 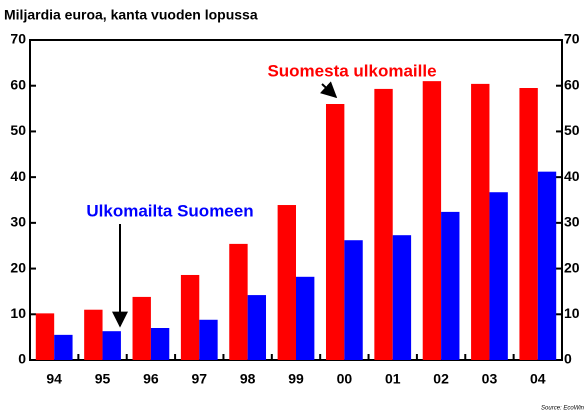 What do you see at coordinates (351, 70) in the screenshot?
I see `series-annotation: Suomesta ulkomaille` at bounding box center [351, 70].